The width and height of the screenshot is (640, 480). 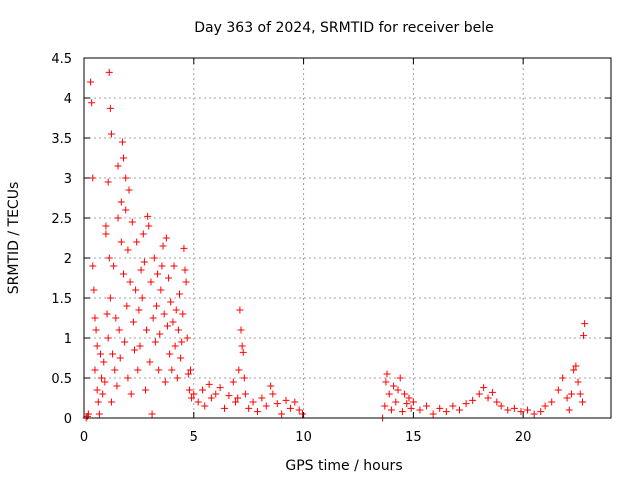 I want to click on x-tick-label: 5, so click(x=194, y=437).